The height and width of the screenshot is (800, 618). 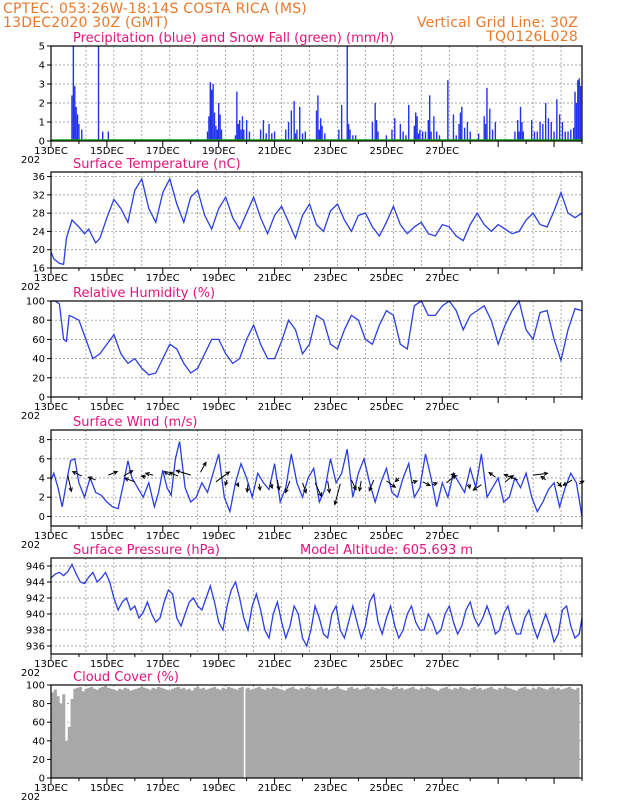 What do you see at coordinates (38, 232) in the screenshot?
I see `y-tick-label: 24` at bounding box center [38, 232].